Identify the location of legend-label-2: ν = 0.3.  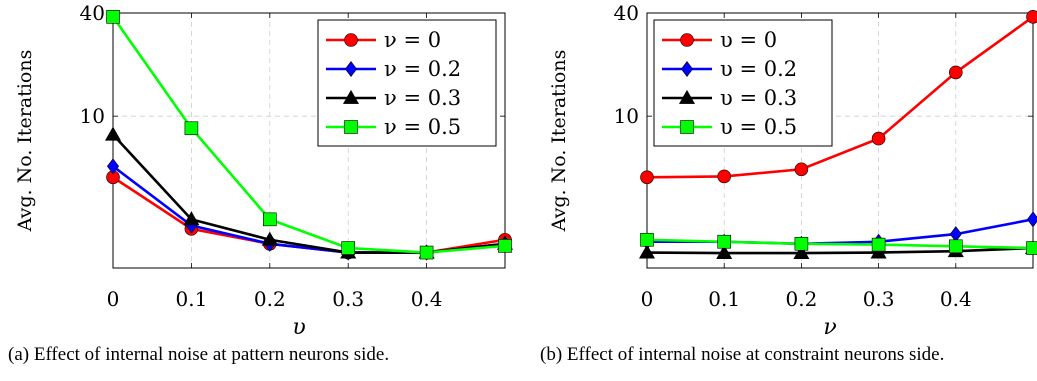
(422, 98).